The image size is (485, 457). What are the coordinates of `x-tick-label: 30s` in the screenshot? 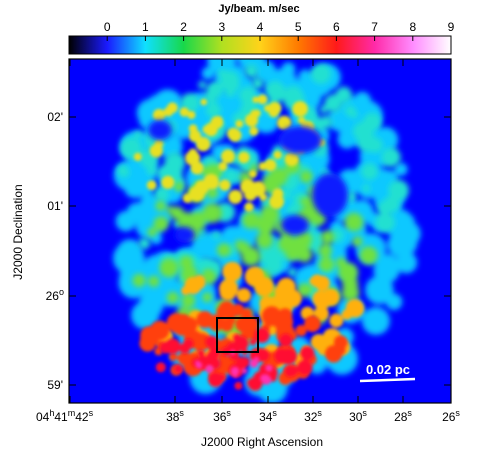 It's located at (358, 416).